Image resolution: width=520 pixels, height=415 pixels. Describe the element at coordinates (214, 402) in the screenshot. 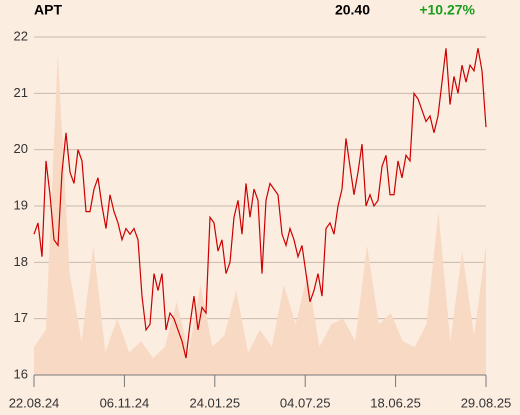

I see `x-tick-label: 24.01.25` at that location.